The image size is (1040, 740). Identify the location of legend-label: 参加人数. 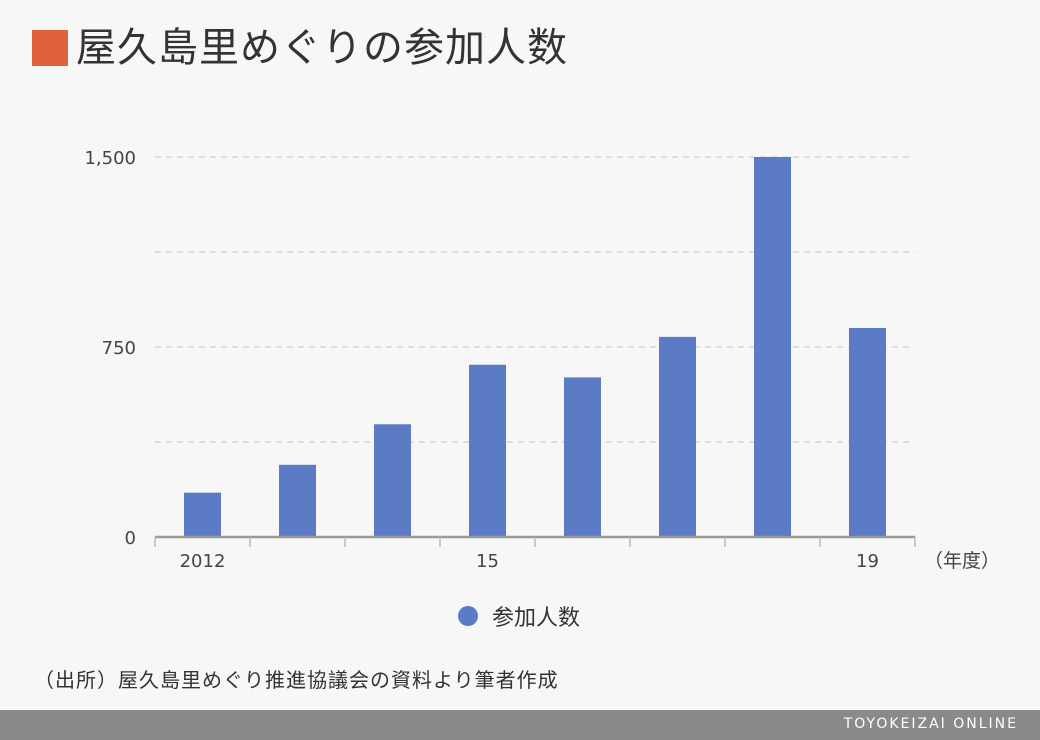
(536, 618).